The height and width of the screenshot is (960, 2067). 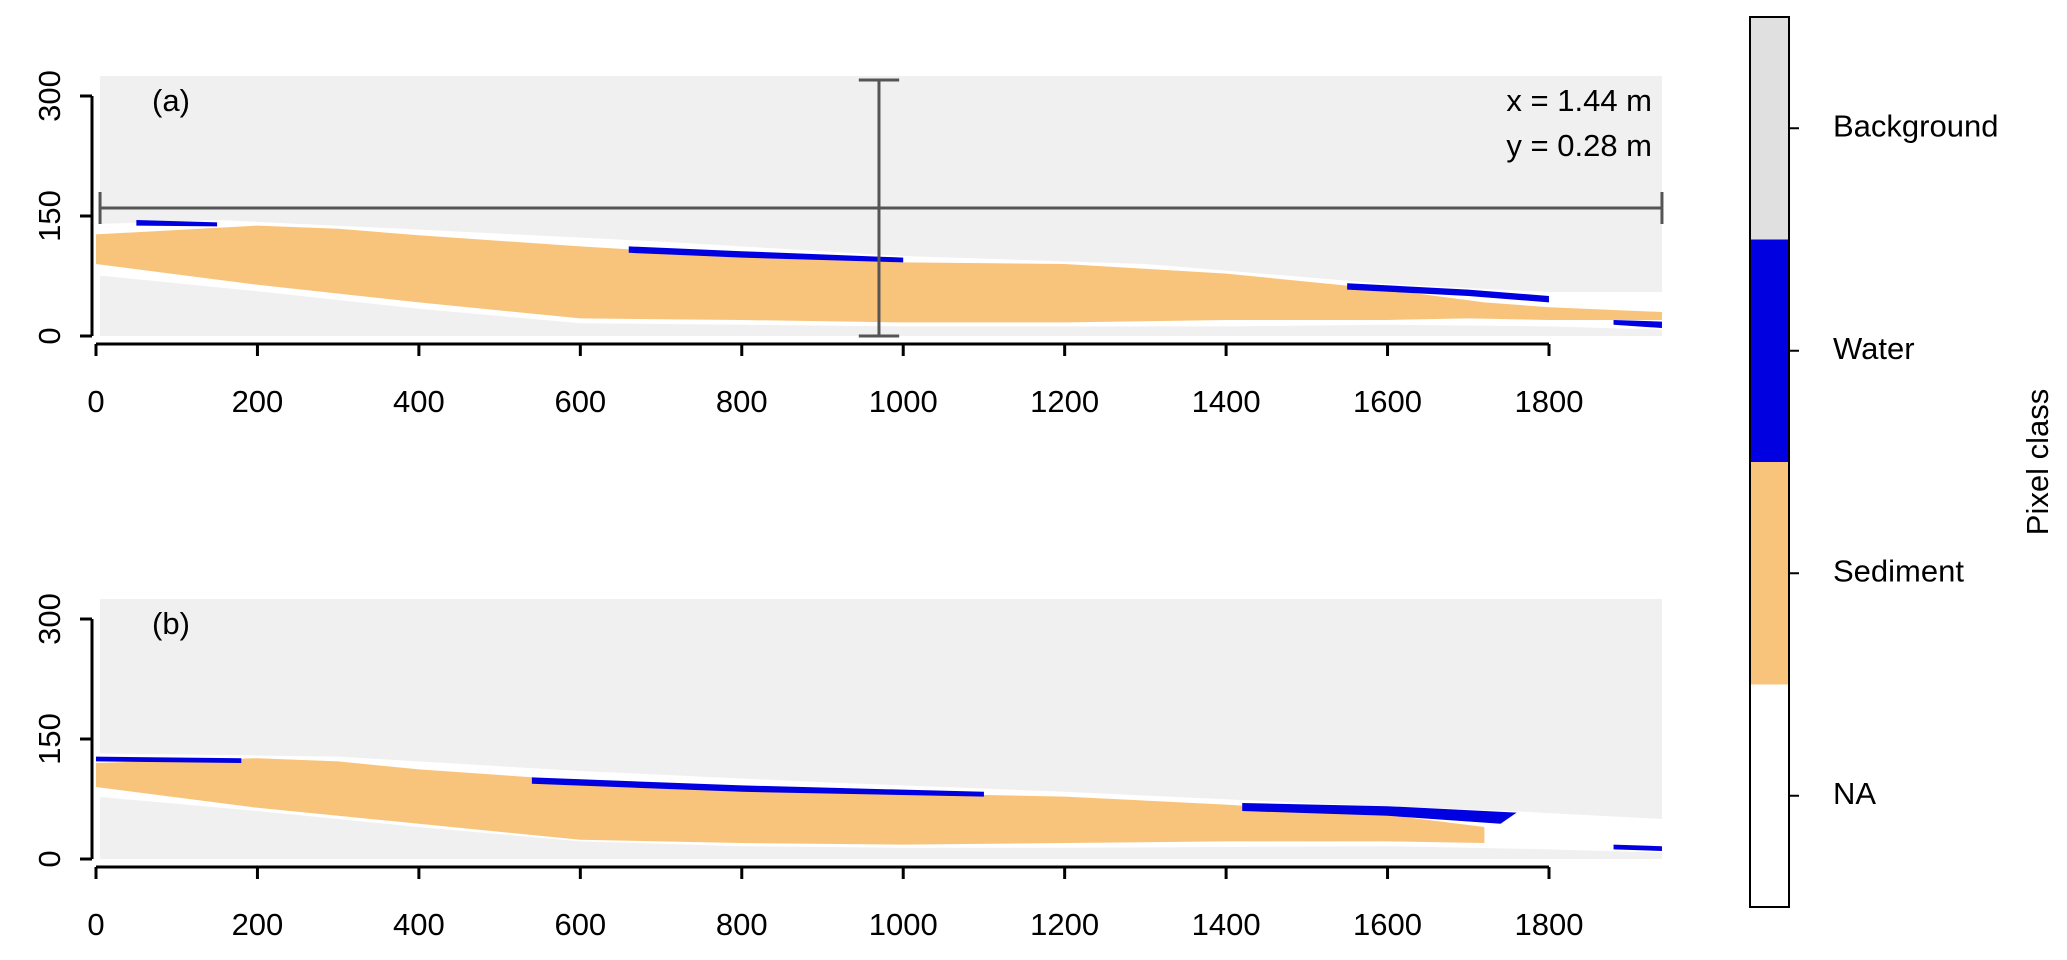 I want to click on annotation: x = 1.44 m, so click(x=1579, y=100).